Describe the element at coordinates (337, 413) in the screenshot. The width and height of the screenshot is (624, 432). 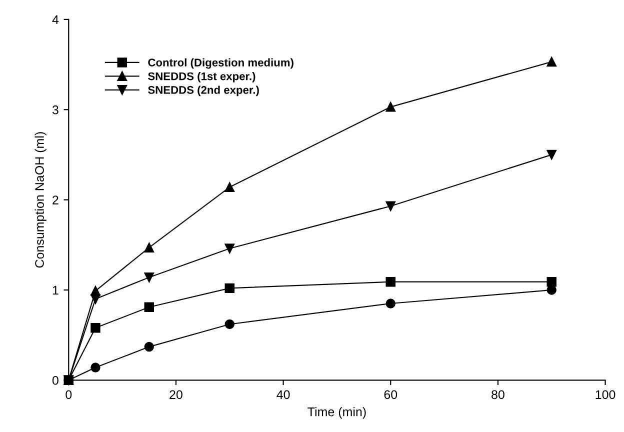
I see `x-axis-title: Time (min)` at that location.